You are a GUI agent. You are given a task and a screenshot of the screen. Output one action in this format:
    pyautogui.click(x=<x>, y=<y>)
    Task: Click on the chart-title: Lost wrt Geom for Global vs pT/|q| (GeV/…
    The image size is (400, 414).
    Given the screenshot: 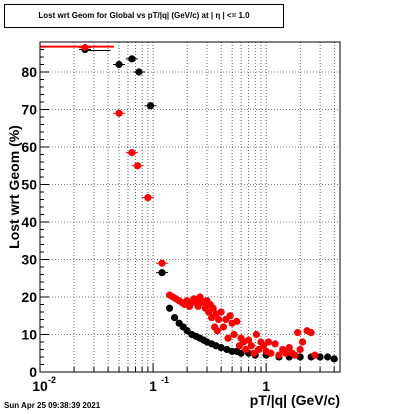 What is the action you would take?
    pyautogui.click(x=144, y=16)
    